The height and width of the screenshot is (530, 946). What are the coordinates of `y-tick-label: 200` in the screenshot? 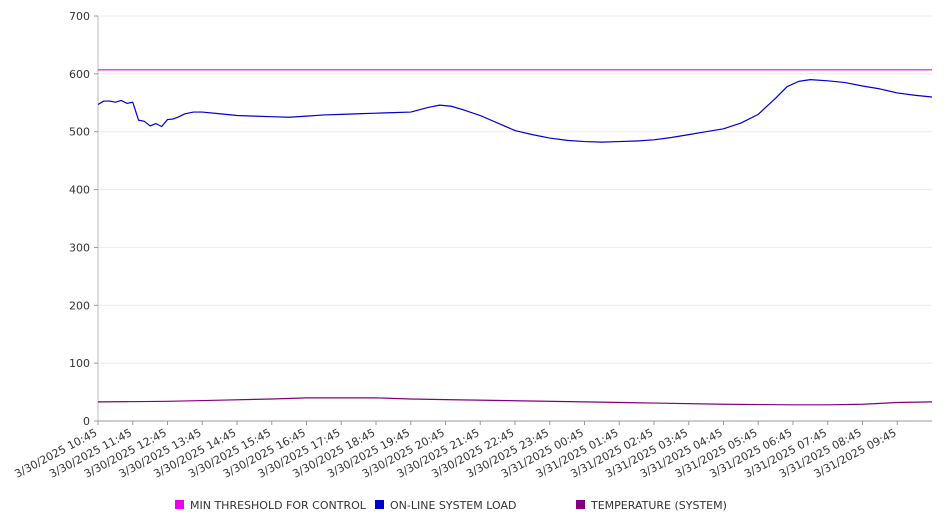 It's located at (79, 305).